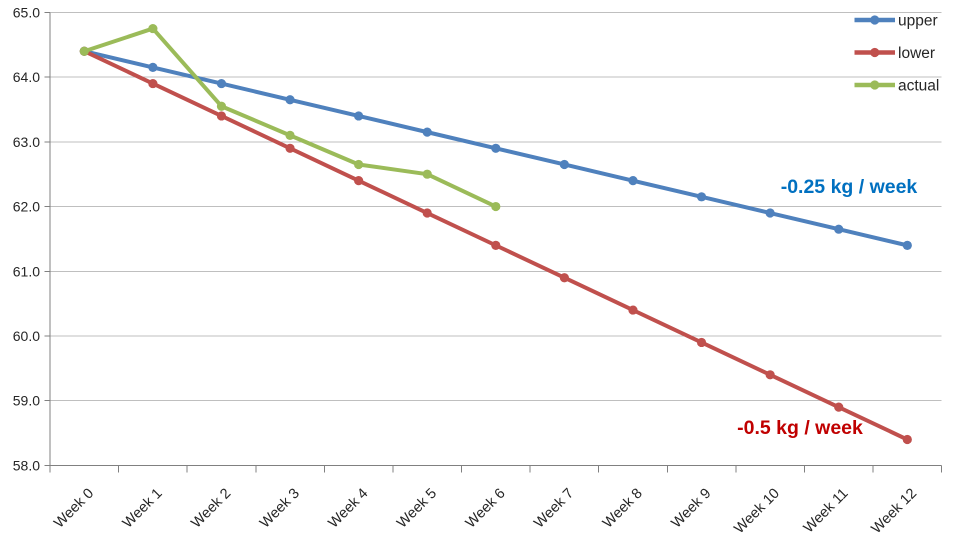 The width and height of the screenshot is (956, 544). I want to click on legend-label-lower: lower, so click(916, 53).